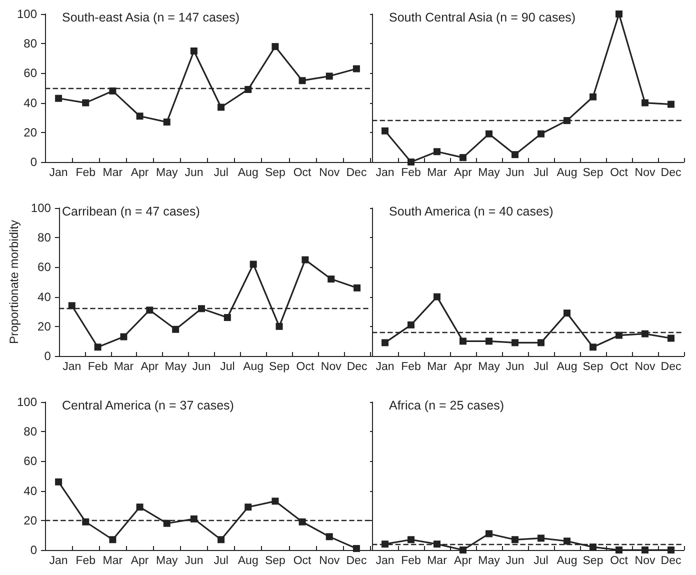 The height and width of the screenshot is (575, 696). I want to click on y-axis-title: Proportionate morbidity, so click(14, 282).